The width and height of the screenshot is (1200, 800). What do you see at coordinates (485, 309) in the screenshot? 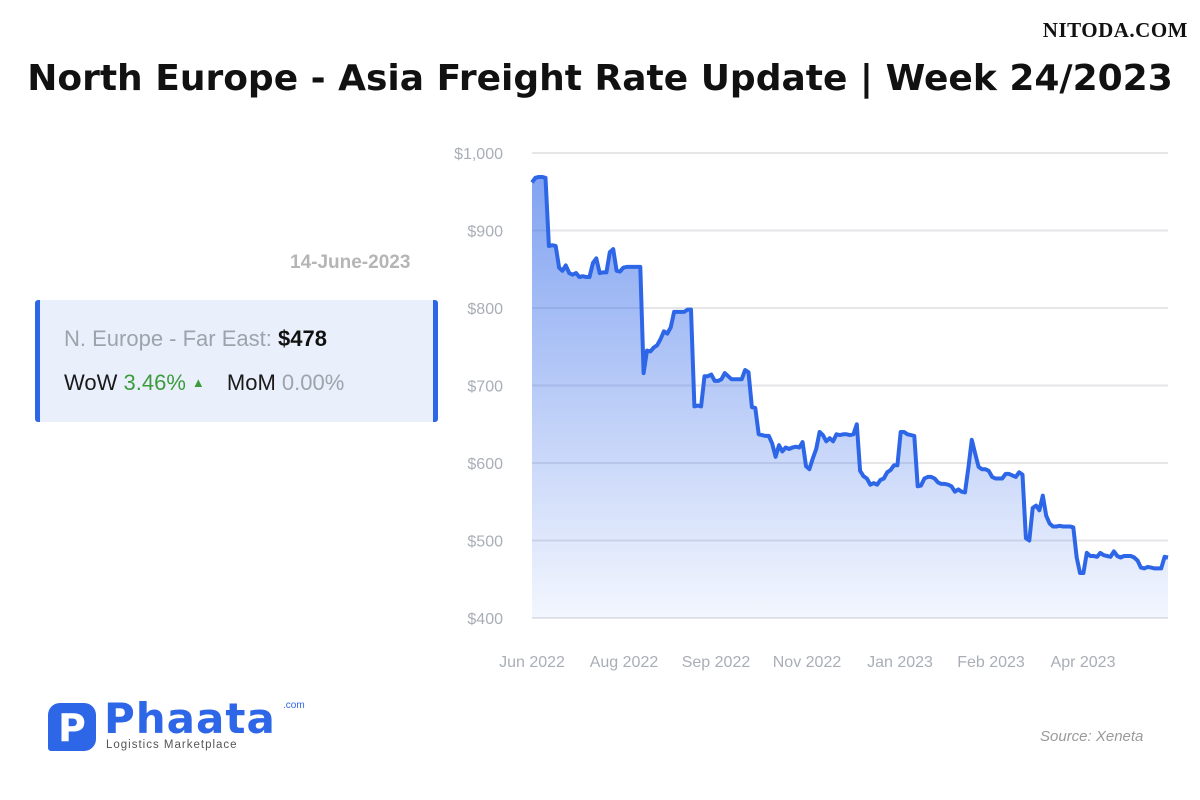
I see `y-tick-label: $800` at bounding box center [485, 309].